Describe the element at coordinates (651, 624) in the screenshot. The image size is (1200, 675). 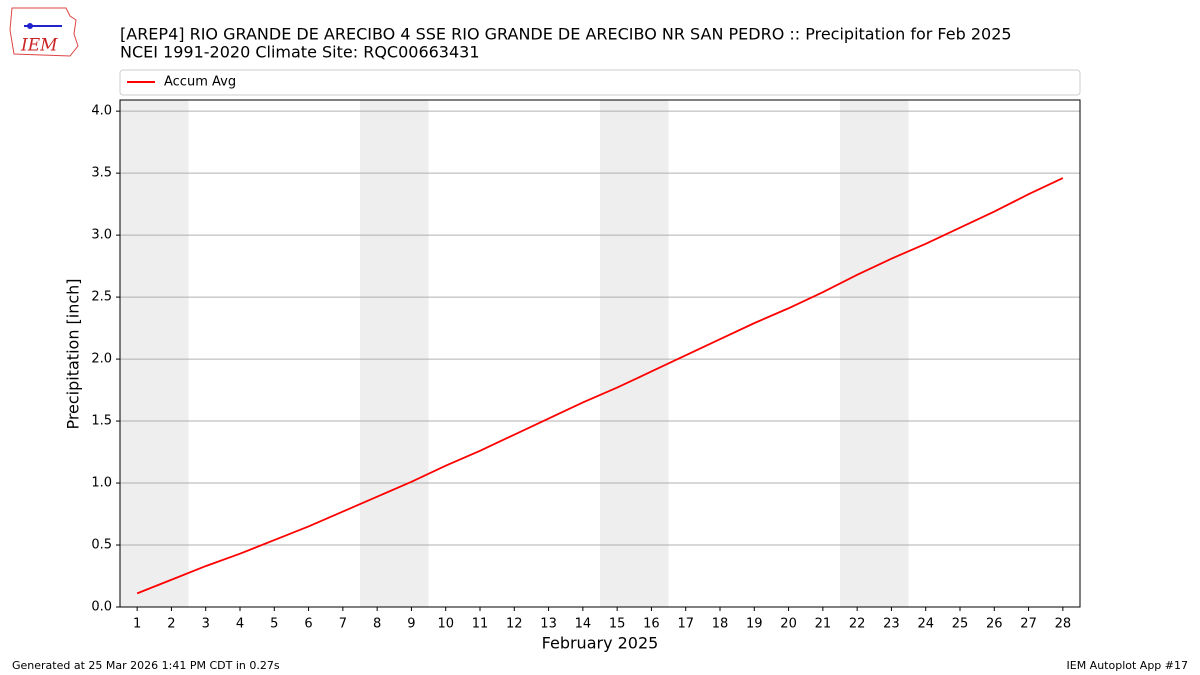
I see `x-tick-label: 16` at that location.